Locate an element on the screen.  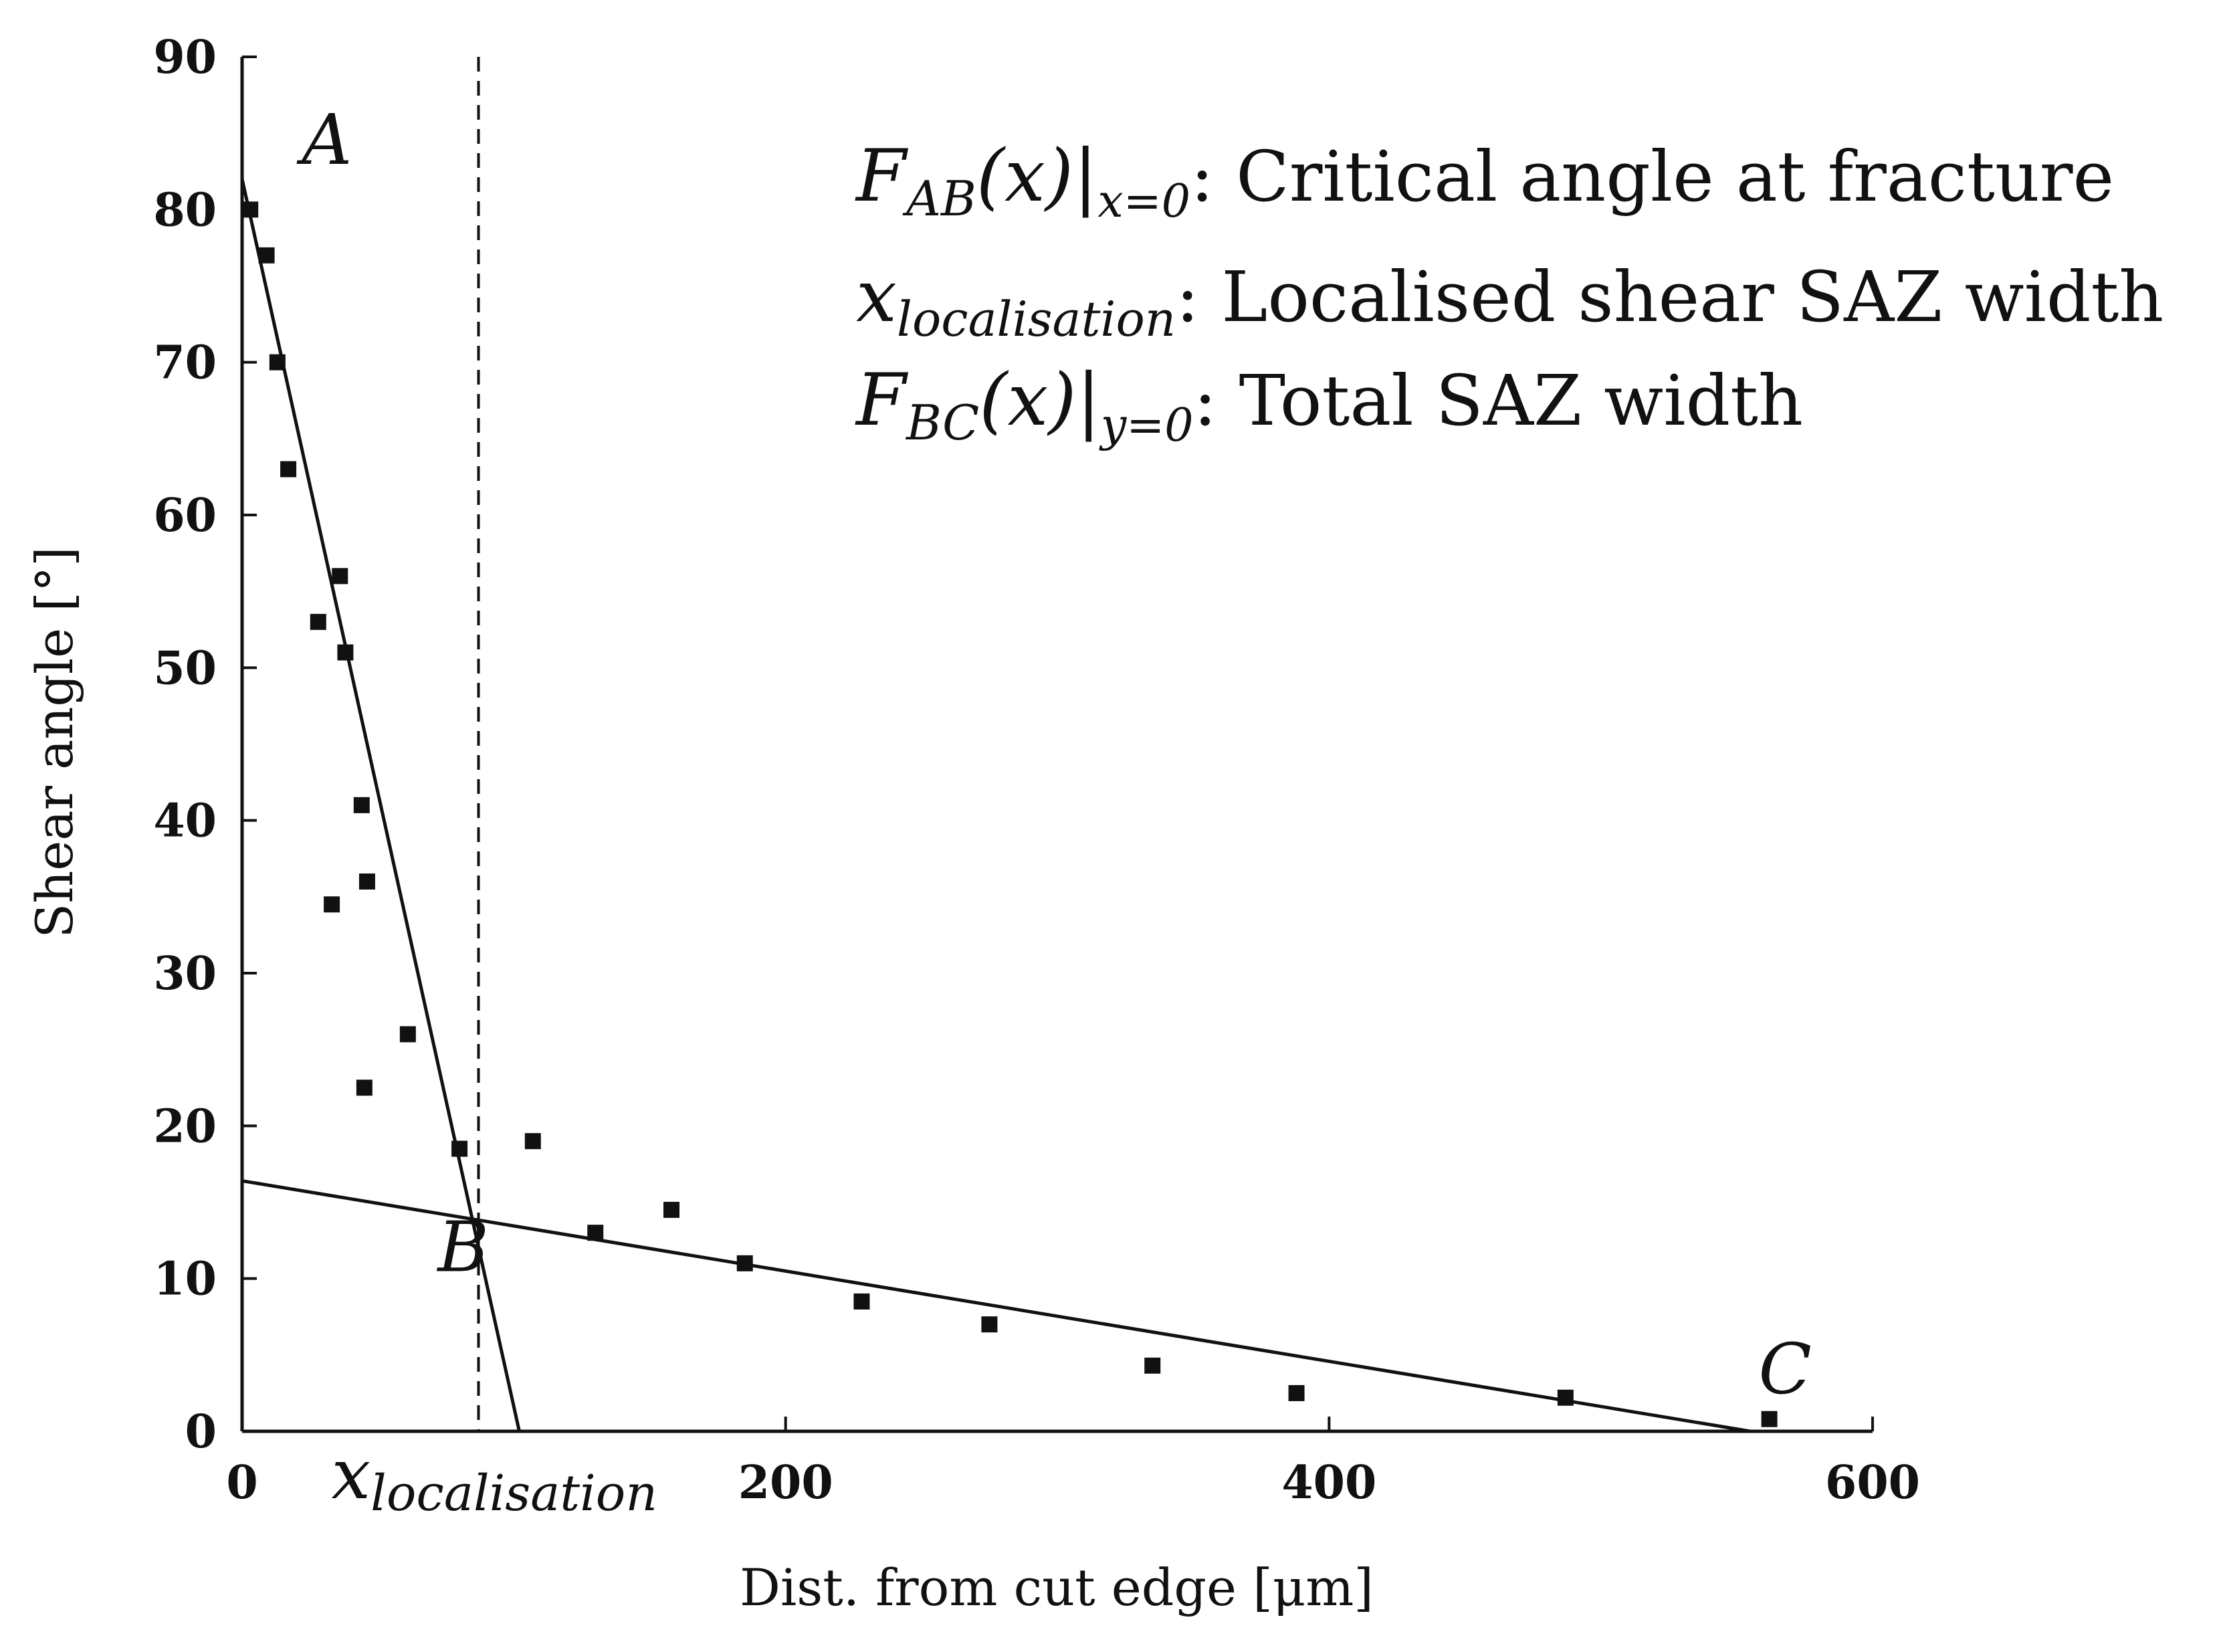
y-tick-label: 40 is located at coordinates (185, 821).